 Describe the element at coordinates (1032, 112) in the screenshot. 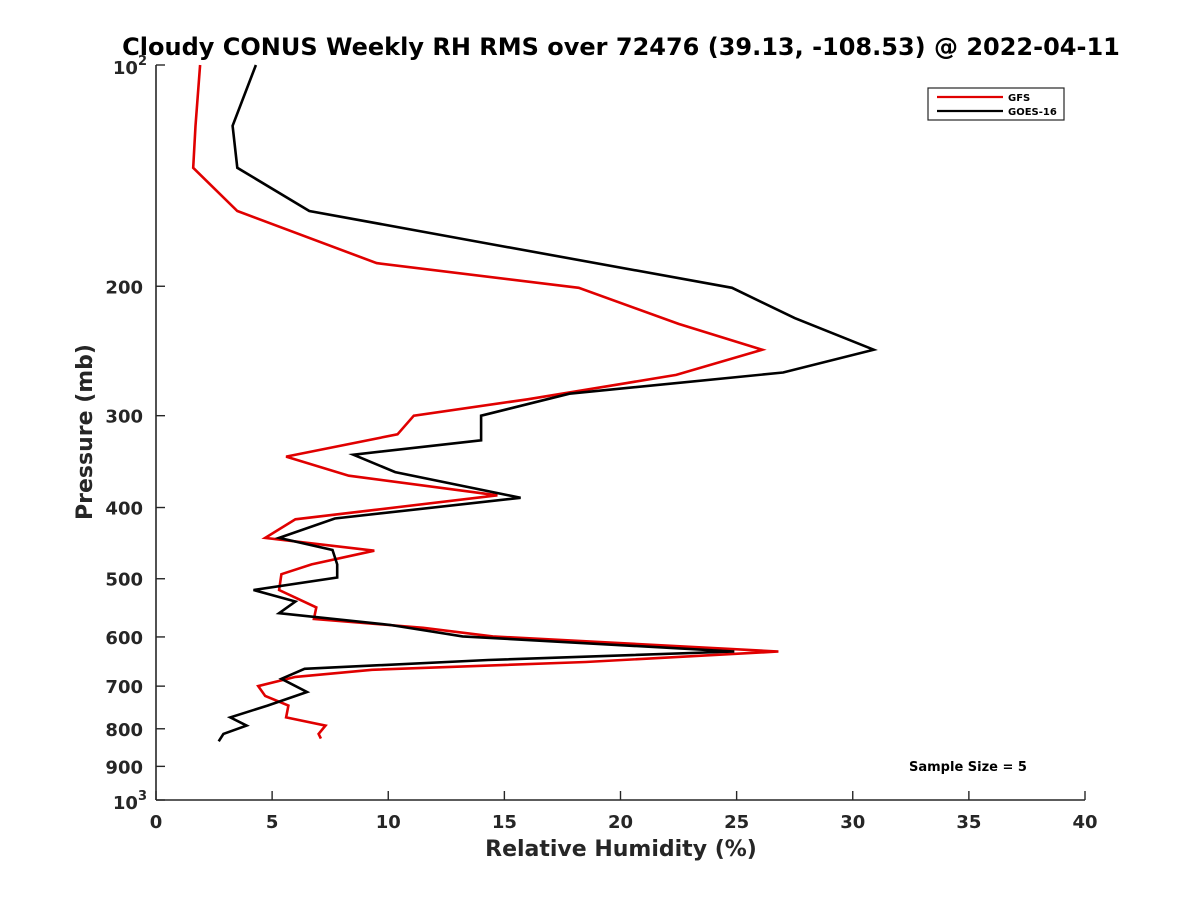

I see `legend-label-goes16: GOES-16` at that location.